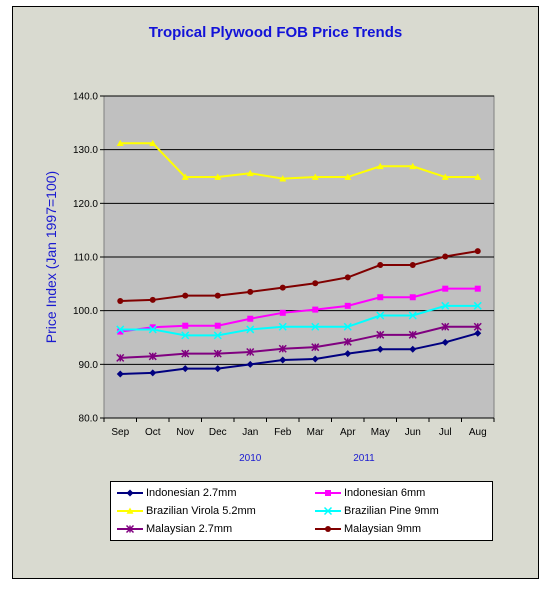  Describe the element at coordinates (250, 432) in the screenshot. I see `x-tick-label: Jan` at that location.